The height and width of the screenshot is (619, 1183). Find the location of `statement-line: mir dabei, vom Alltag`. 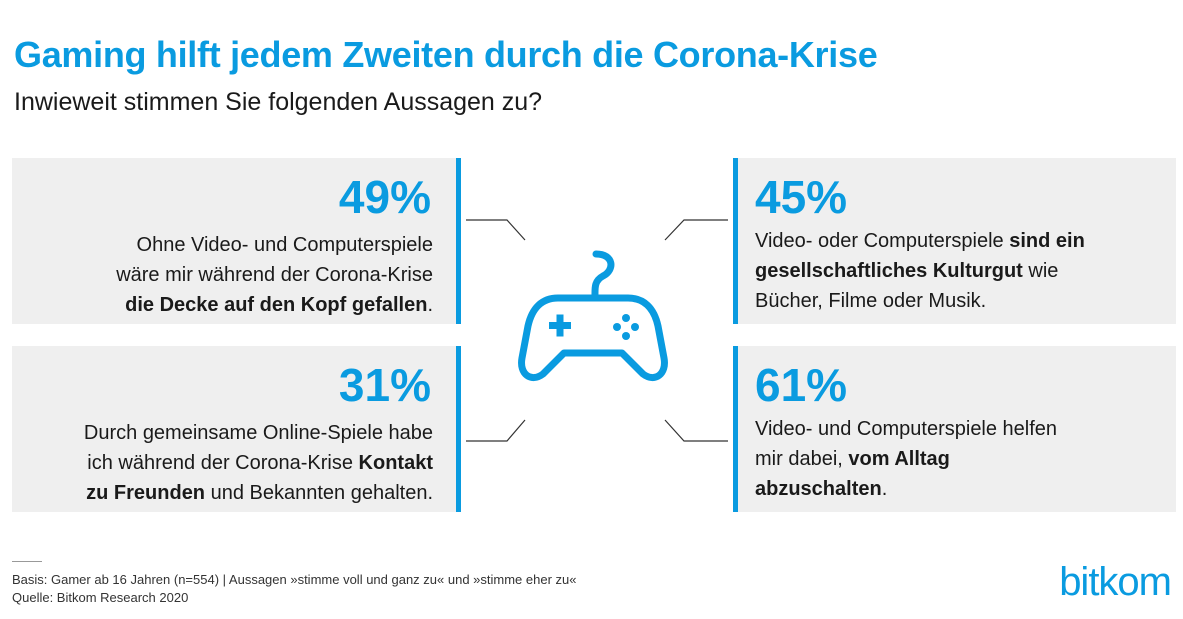

statement-line: mir dabei, vom Alltag is located at coordinates (906, 459).